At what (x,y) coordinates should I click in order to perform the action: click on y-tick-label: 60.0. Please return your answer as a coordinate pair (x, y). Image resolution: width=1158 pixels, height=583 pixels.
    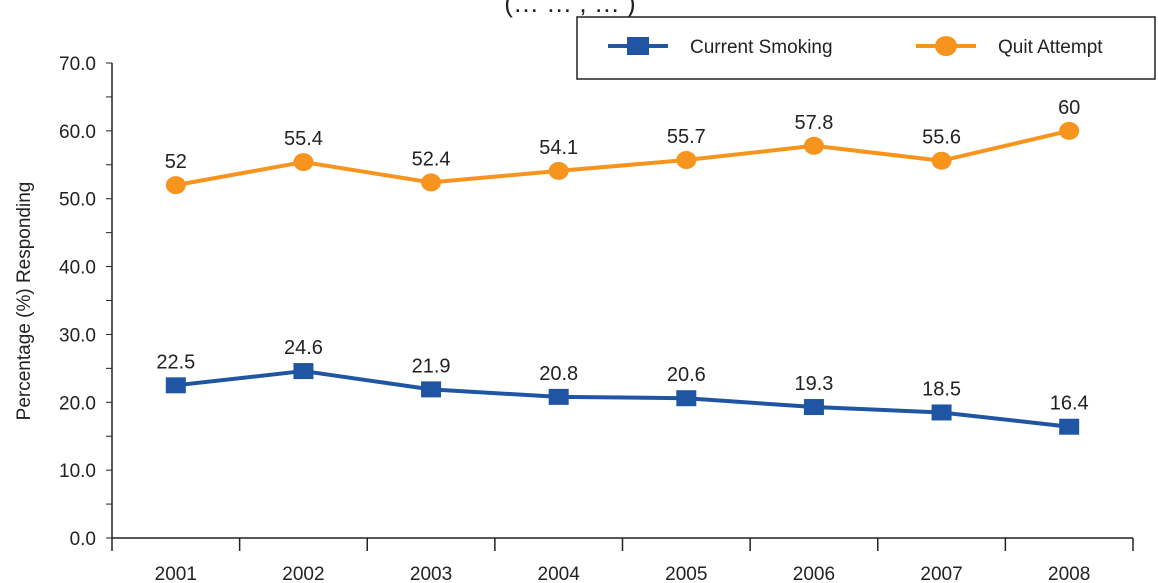
    Looking at the image, I should click on (77, 132).